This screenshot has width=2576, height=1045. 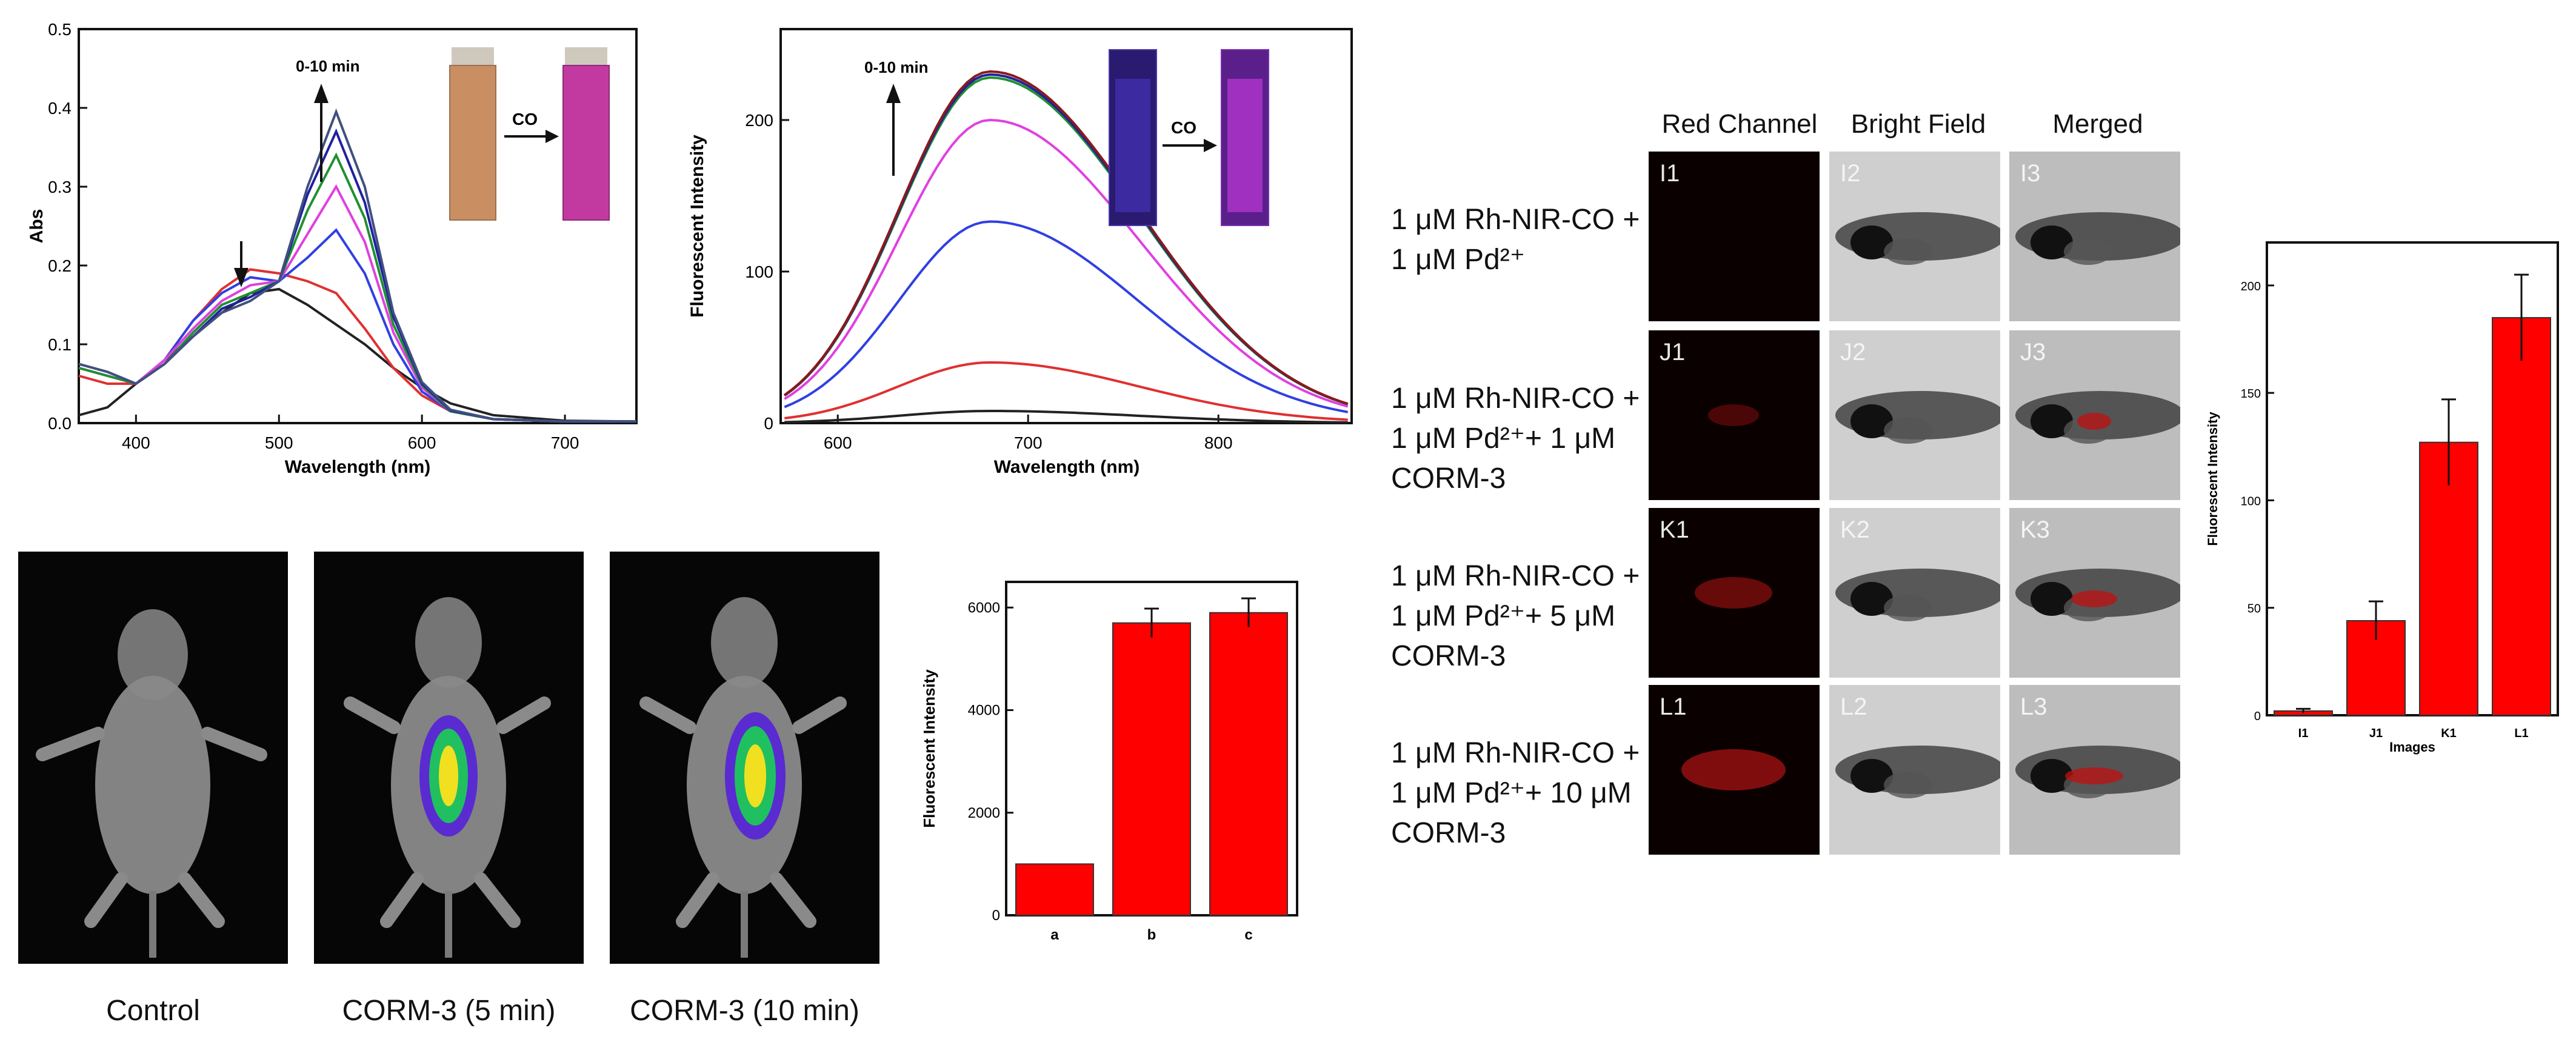 What do you see at coordinates (768, 424) in the screenshot?
I see `fl-ytick-label: 0` at bounding box center [768, 424].